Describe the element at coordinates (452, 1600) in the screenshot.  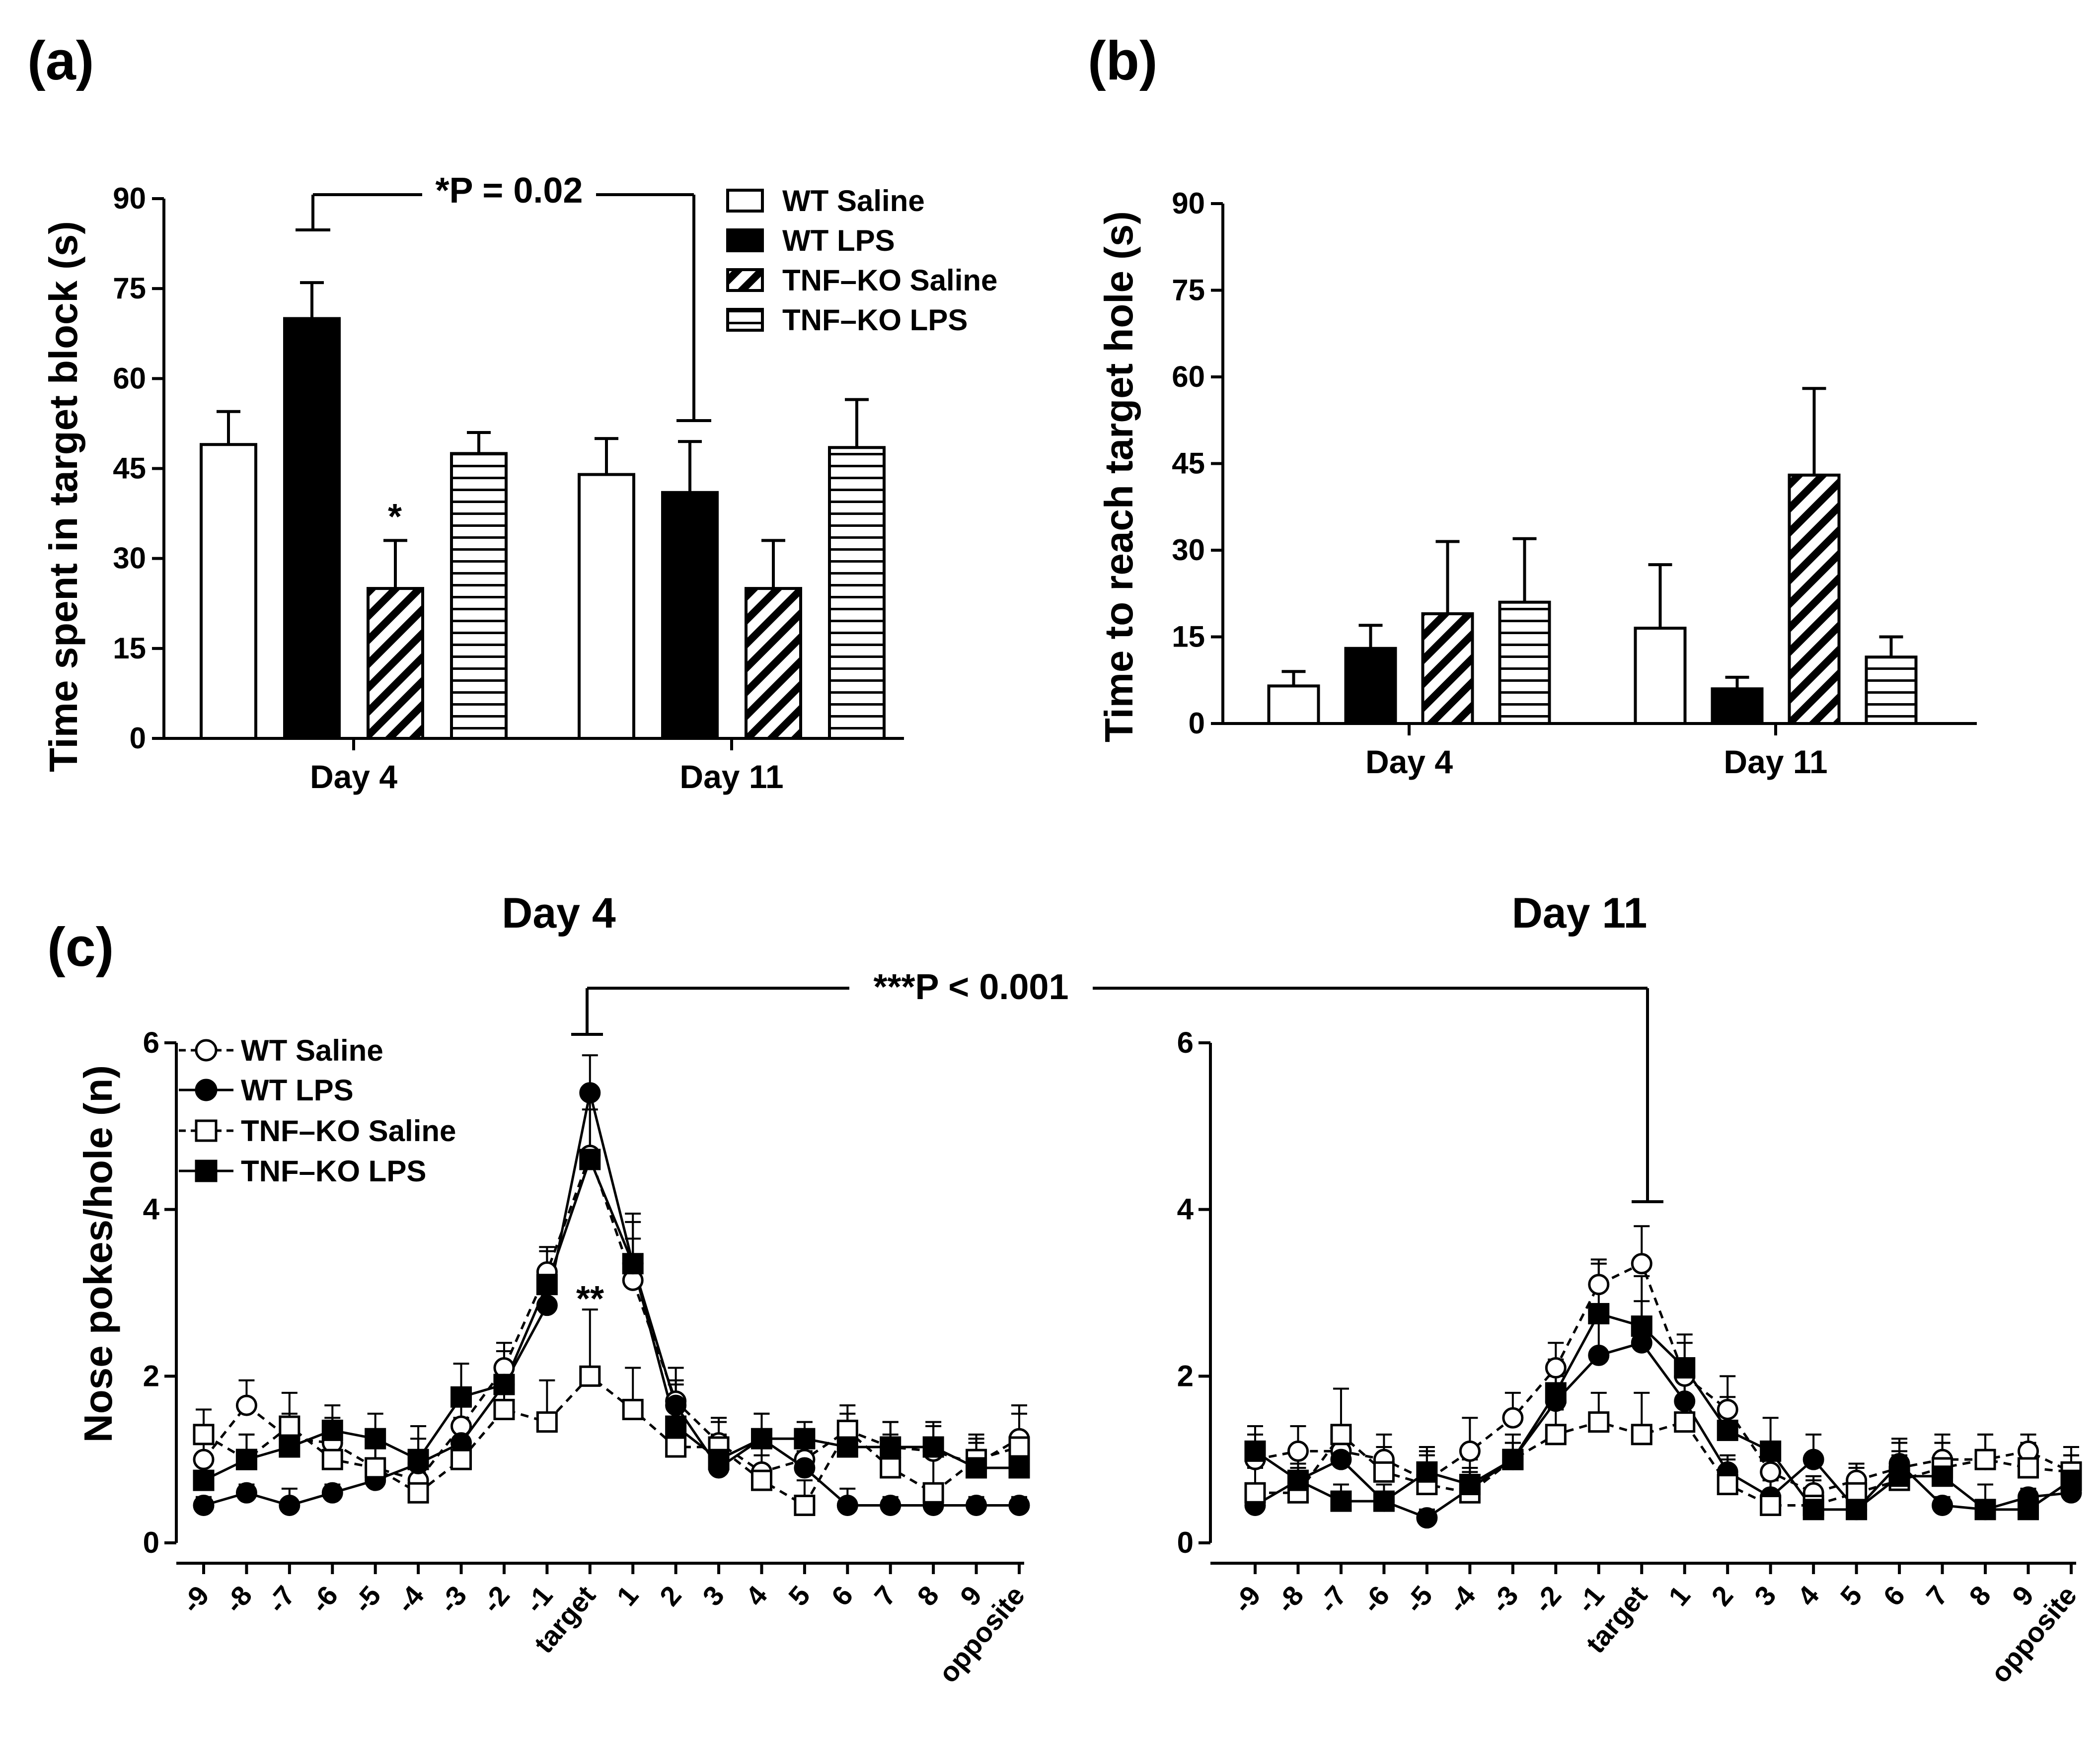
I see `x-tick-label-3: -3` at that location.